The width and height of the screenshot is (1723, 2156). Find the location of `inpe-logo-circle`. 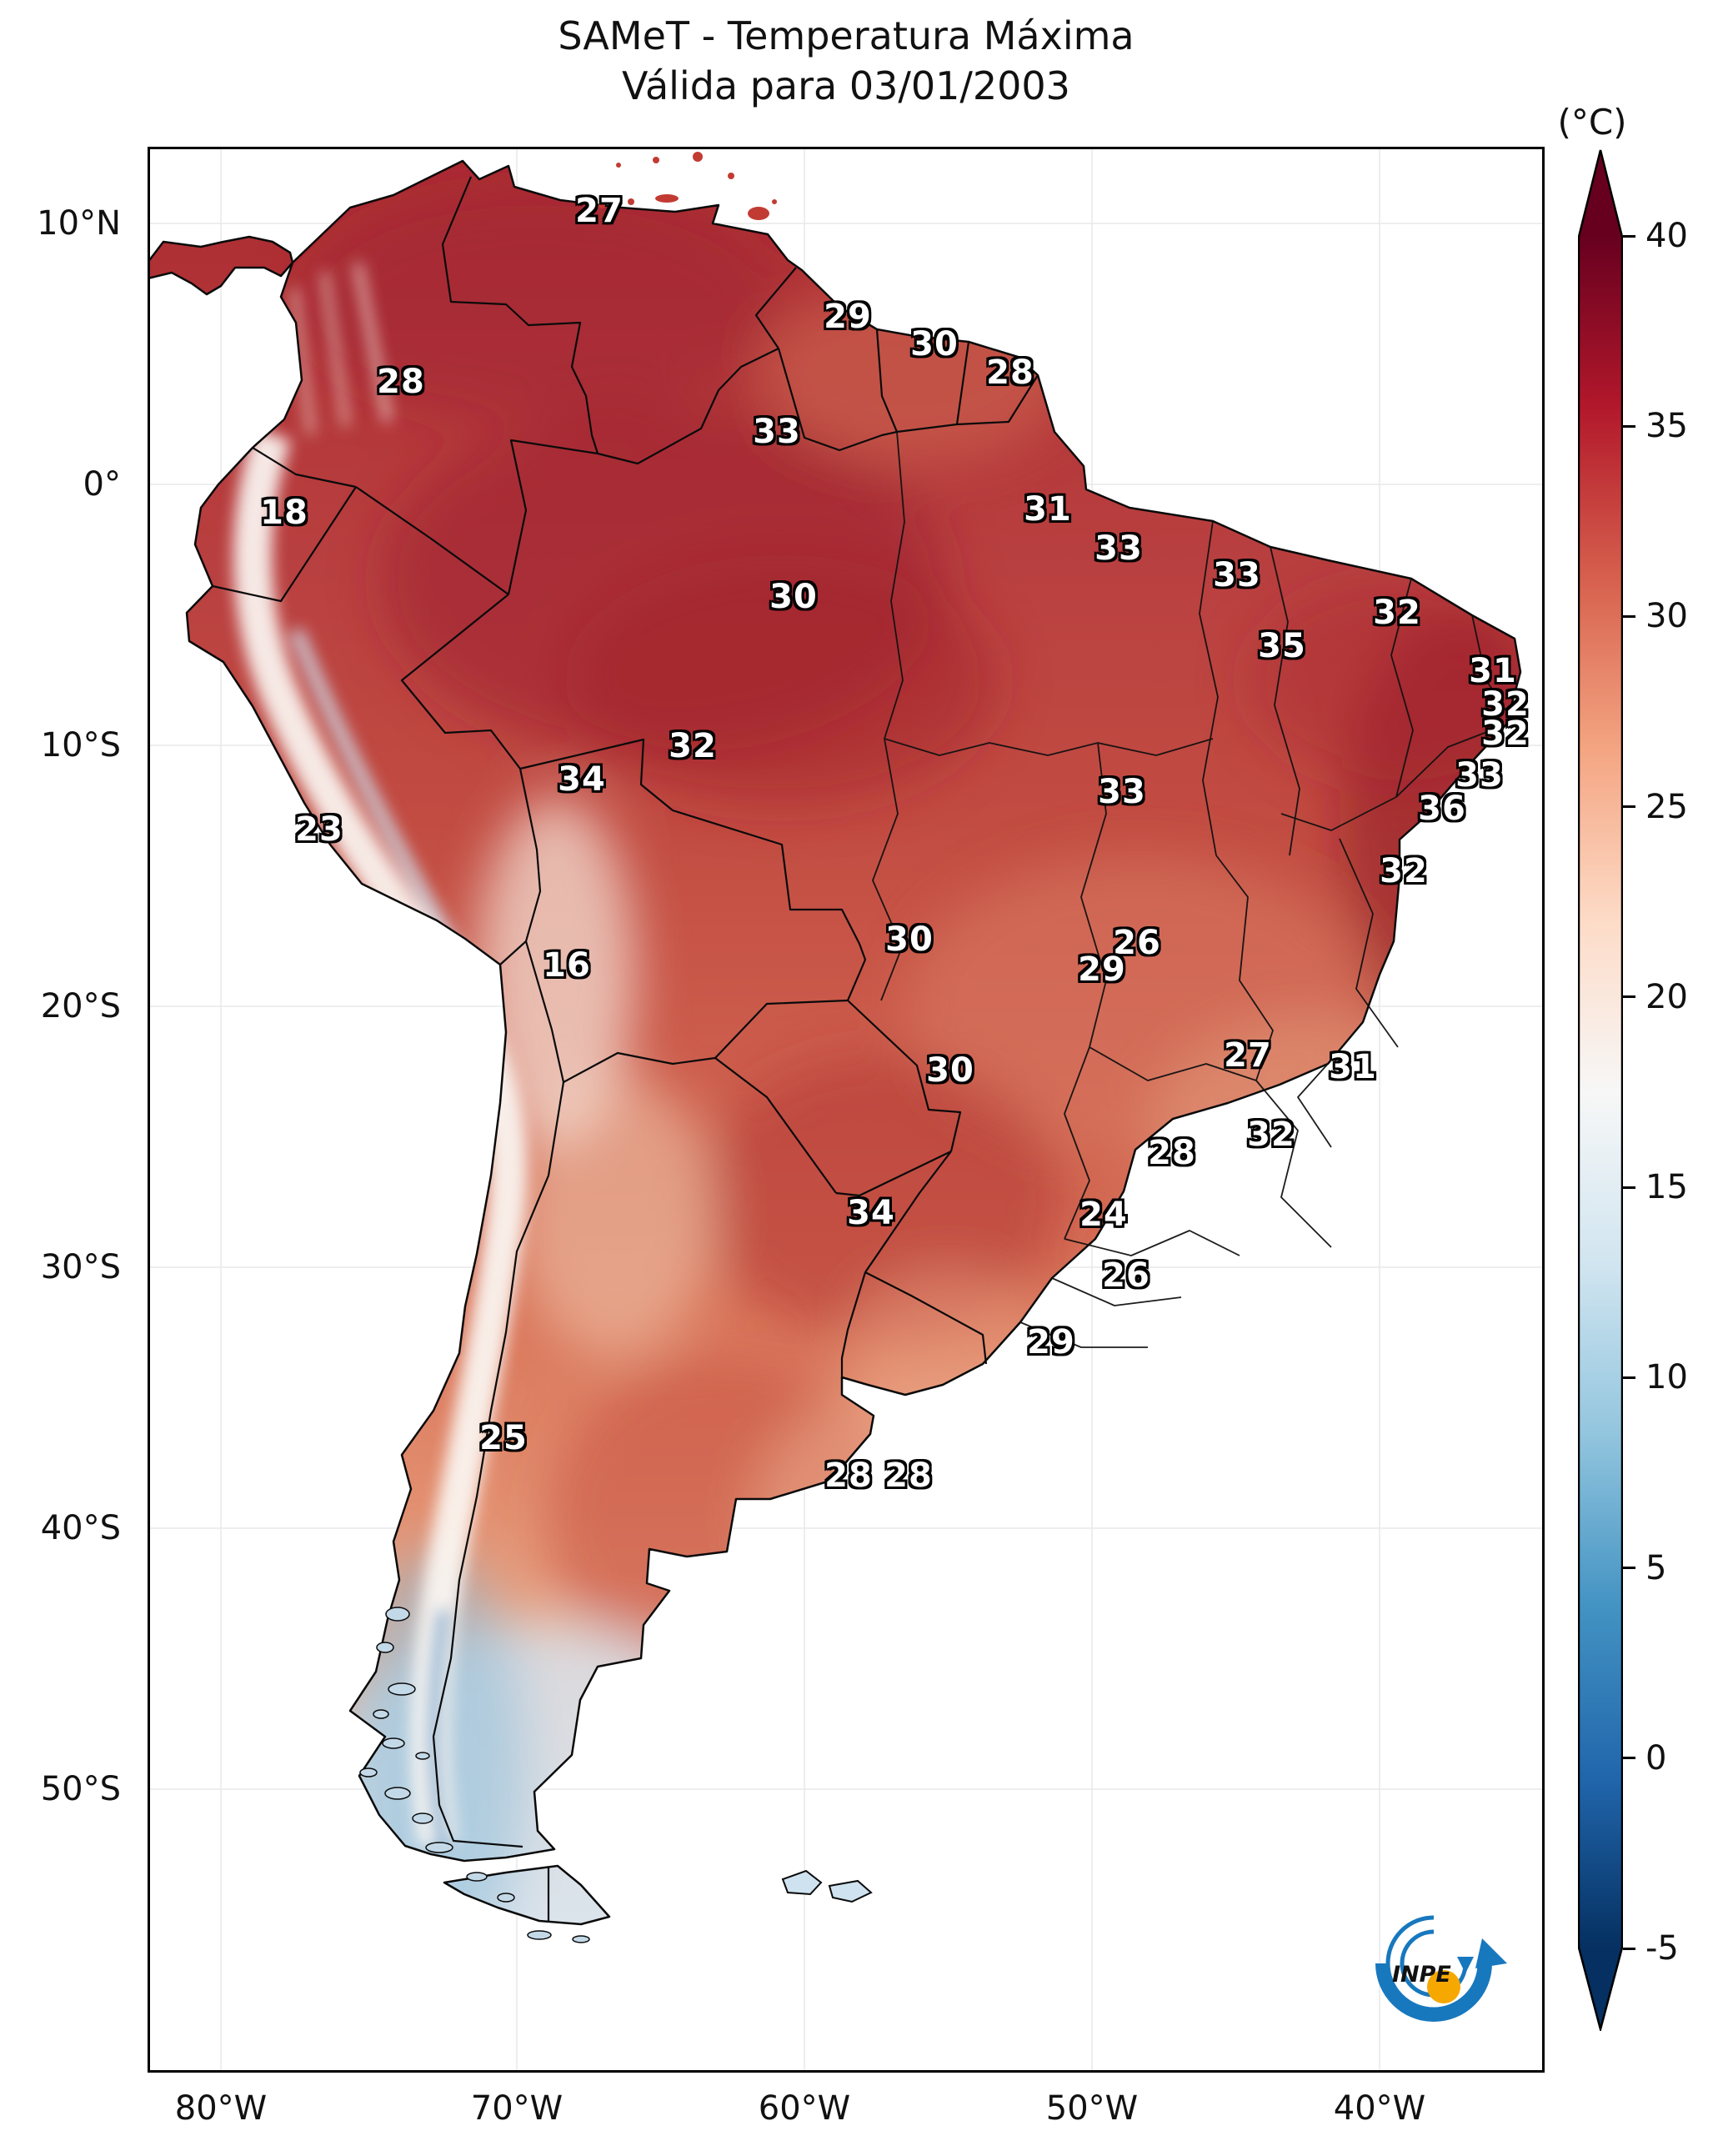

inpe-logo-circle is located at coordinates (1433, 1963).